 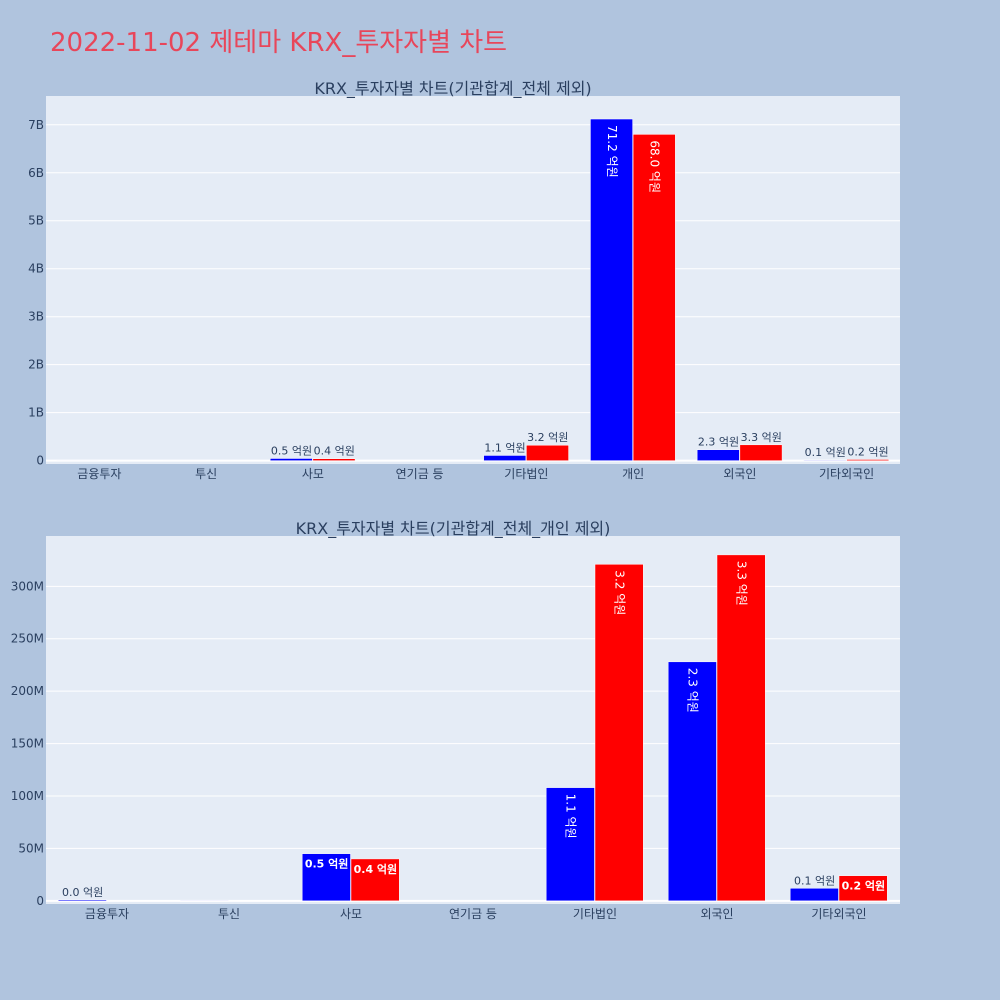 What do you see at coordinates (36, 269) in the screenshot?
I see `y-tick-label: 4B` at bounding box center [36, 269].